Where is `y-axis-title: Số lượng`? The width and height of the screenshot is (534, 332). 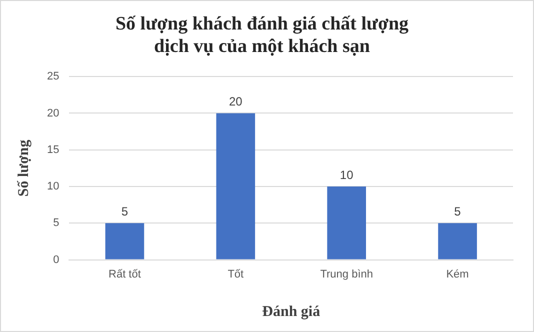 y-axis-title: Số lượng is located at coordinates (24, 168).